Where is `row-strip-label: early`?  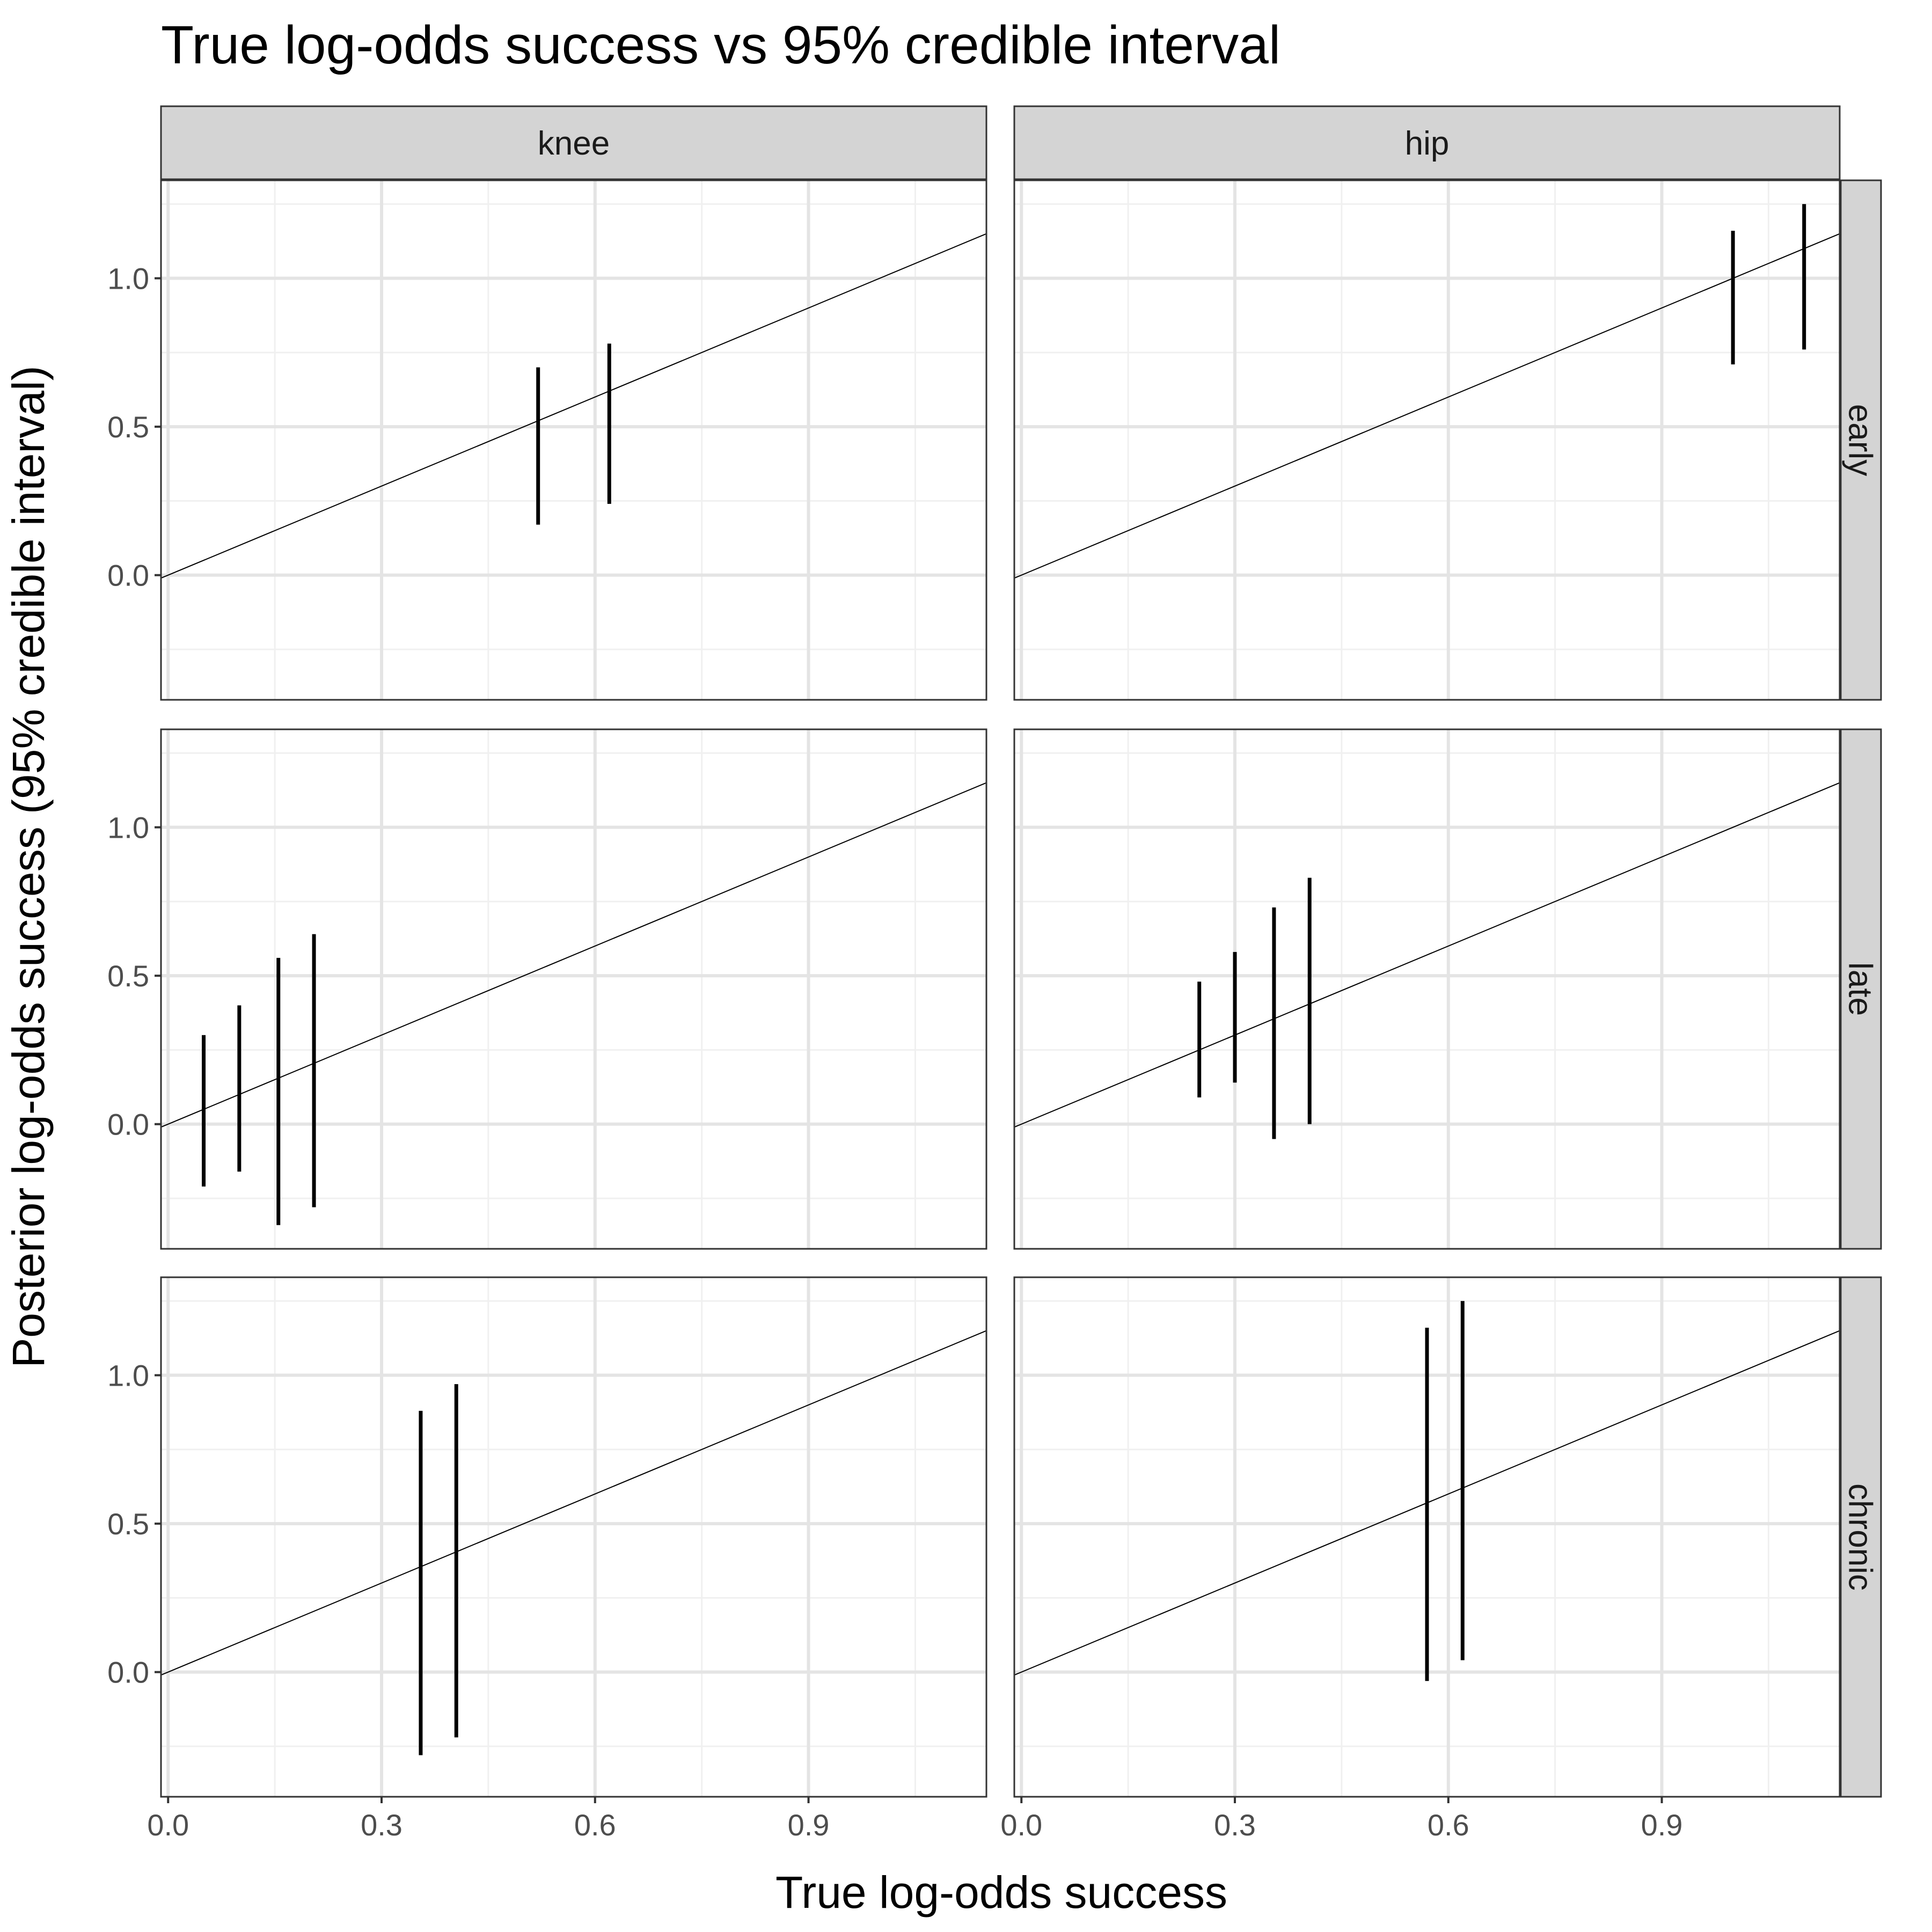 row-strip-label: early is located at coordinates (1860, 440).